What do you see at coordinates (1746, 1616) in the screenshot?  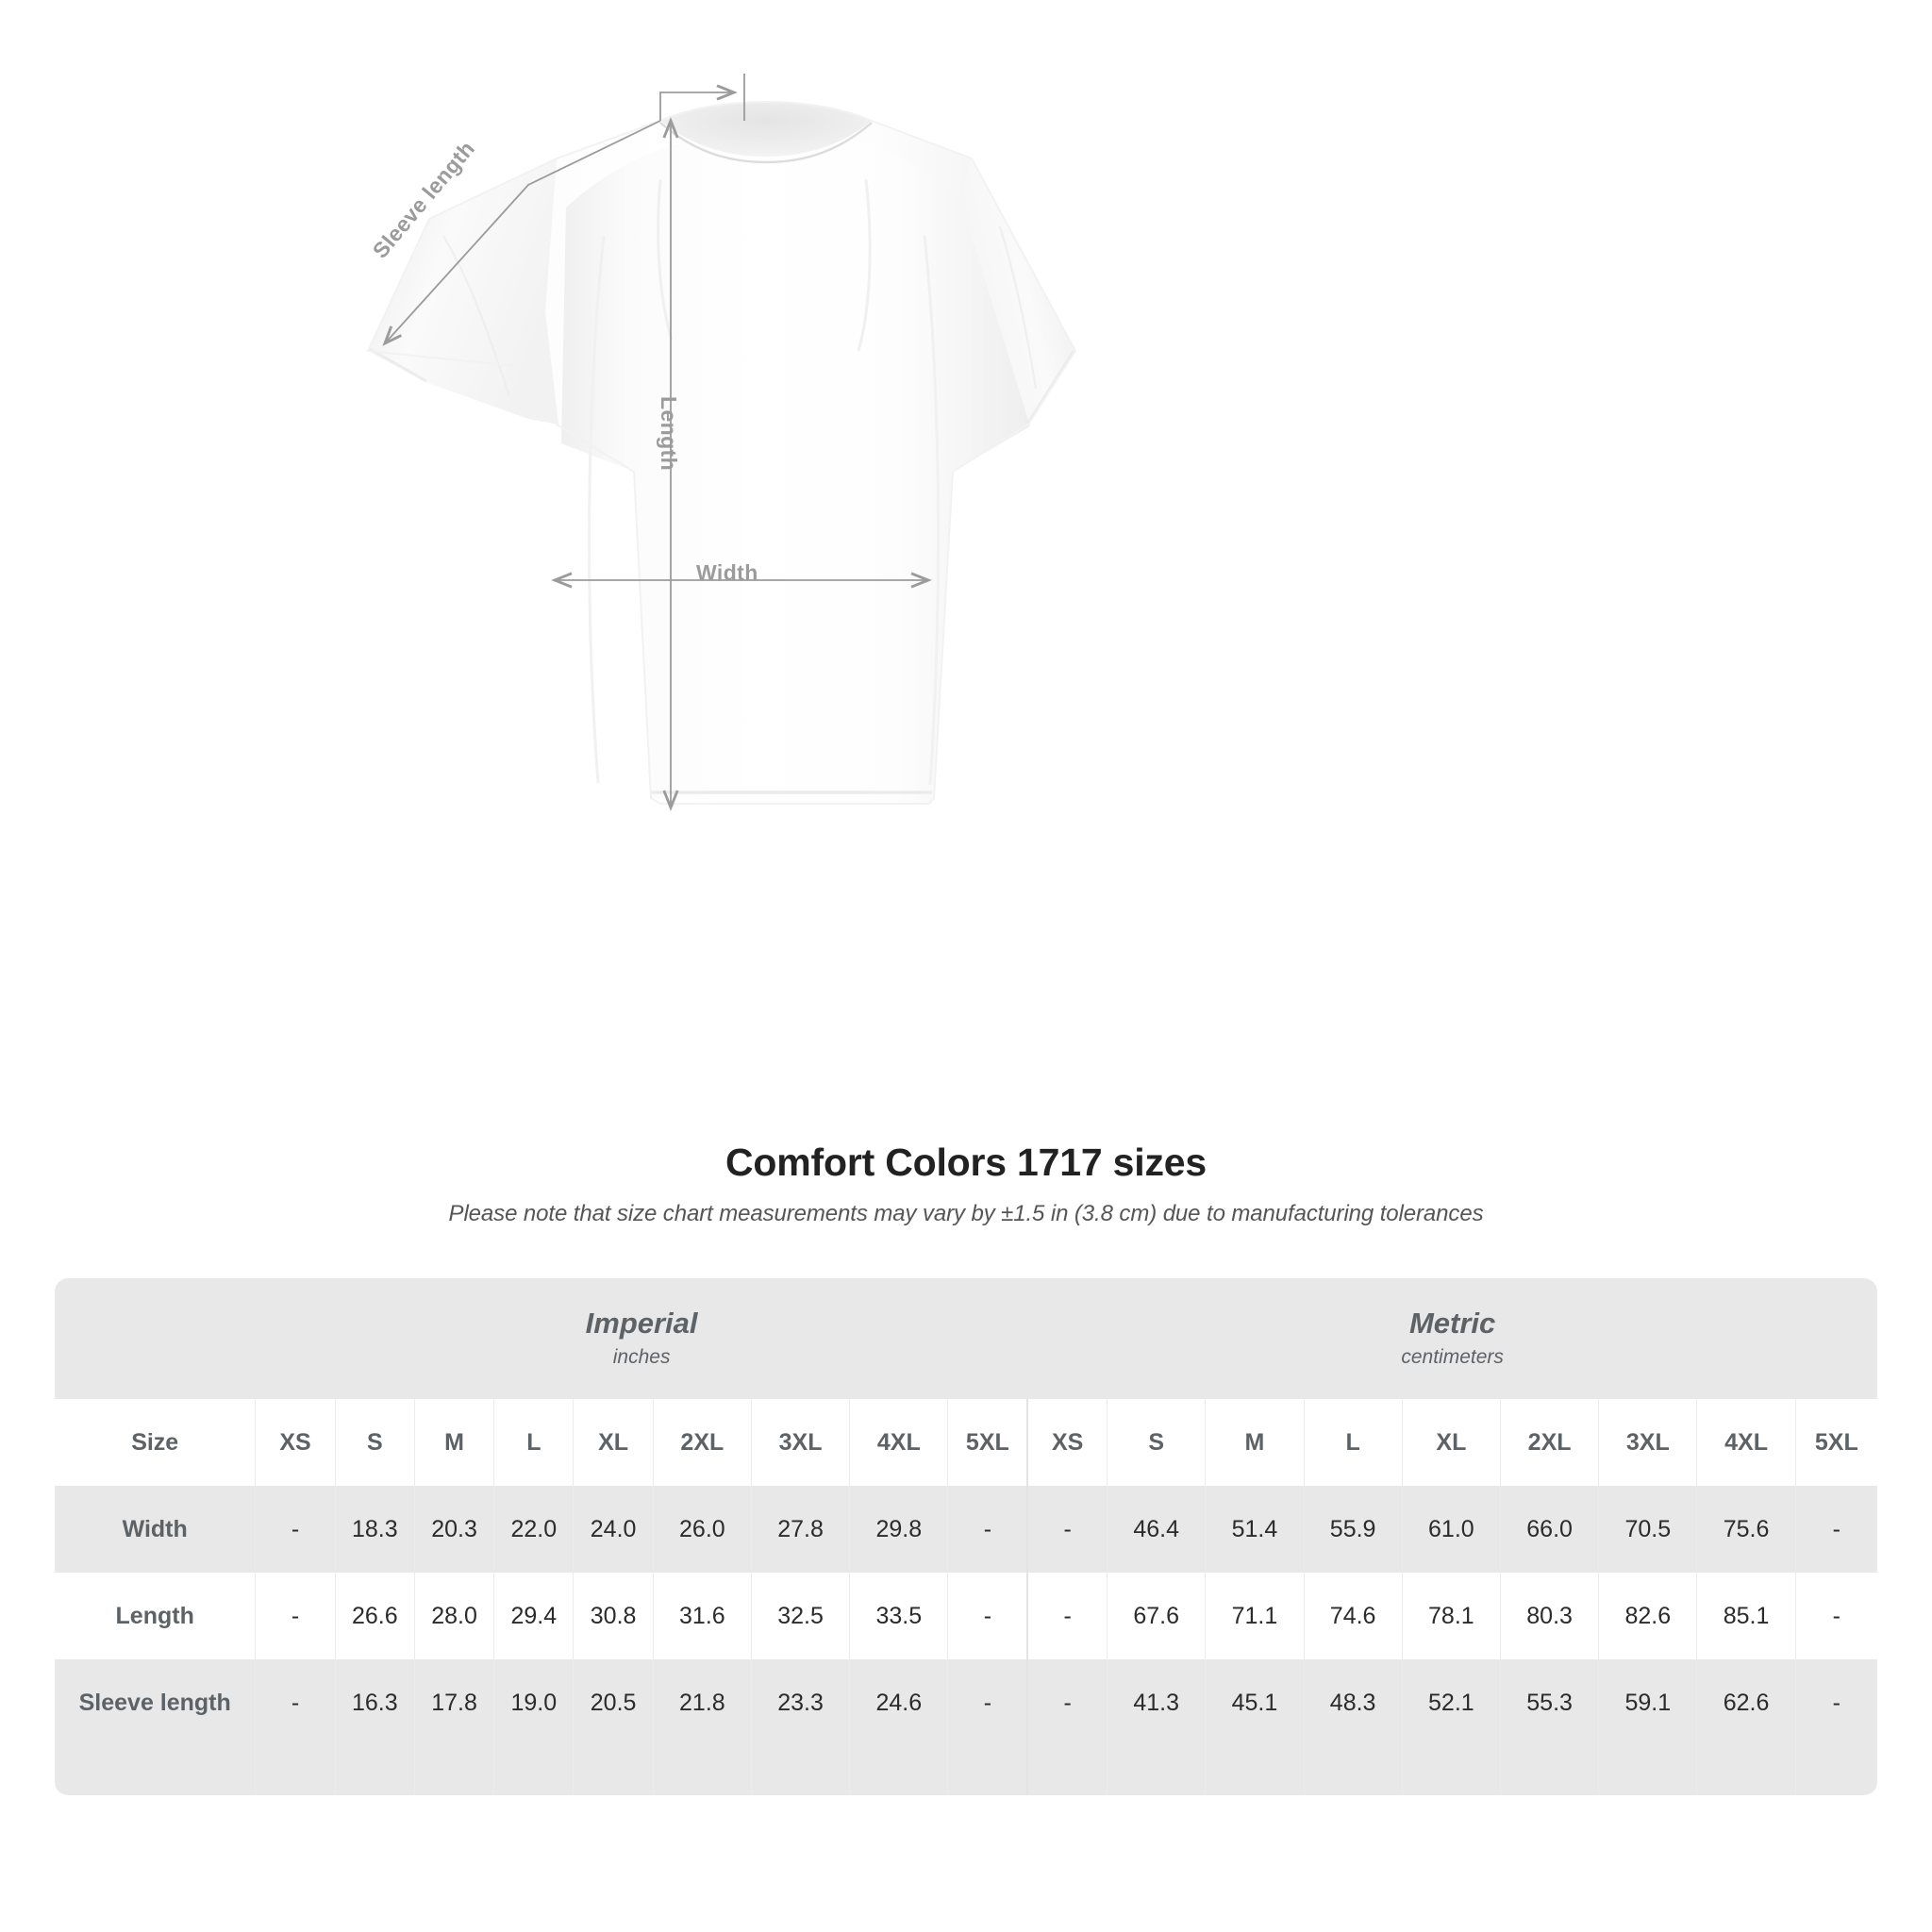 I see `cell-length-metric-4xl: 85.1` at bounding box center [1746, 1616].